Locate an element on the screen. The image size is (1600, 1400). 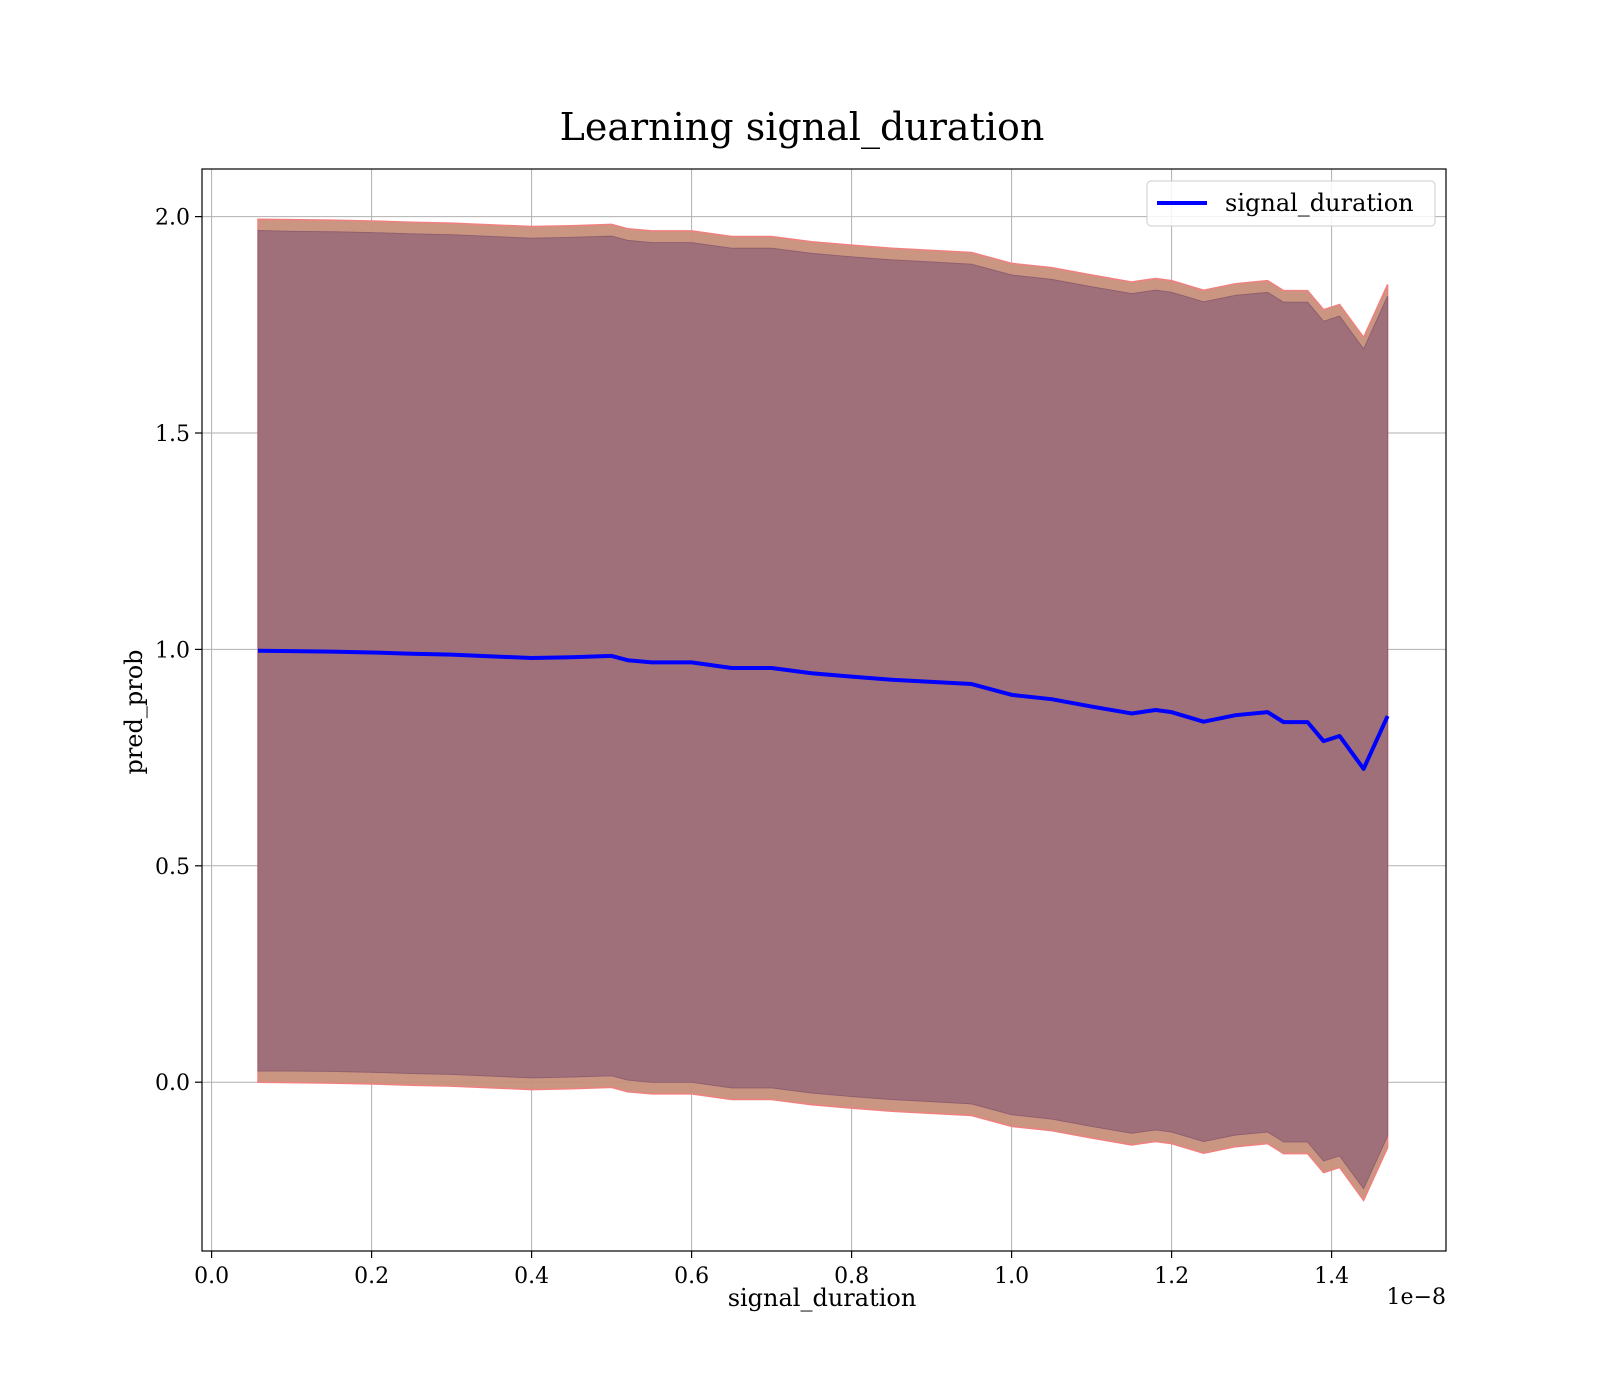
y-tick-label: 0.0 is located at coordinates (172, 1083).